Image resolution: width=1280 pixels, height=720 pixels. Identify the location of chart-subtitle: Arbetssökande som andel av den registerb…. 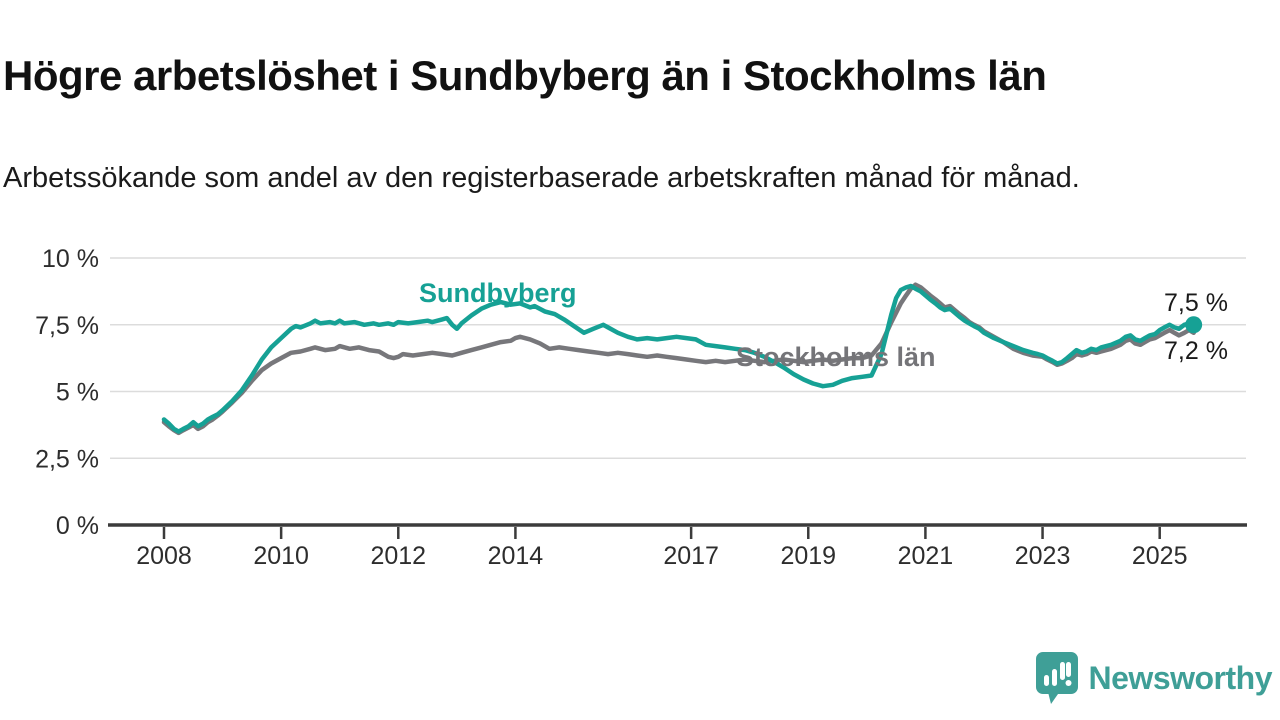
(541, 178).